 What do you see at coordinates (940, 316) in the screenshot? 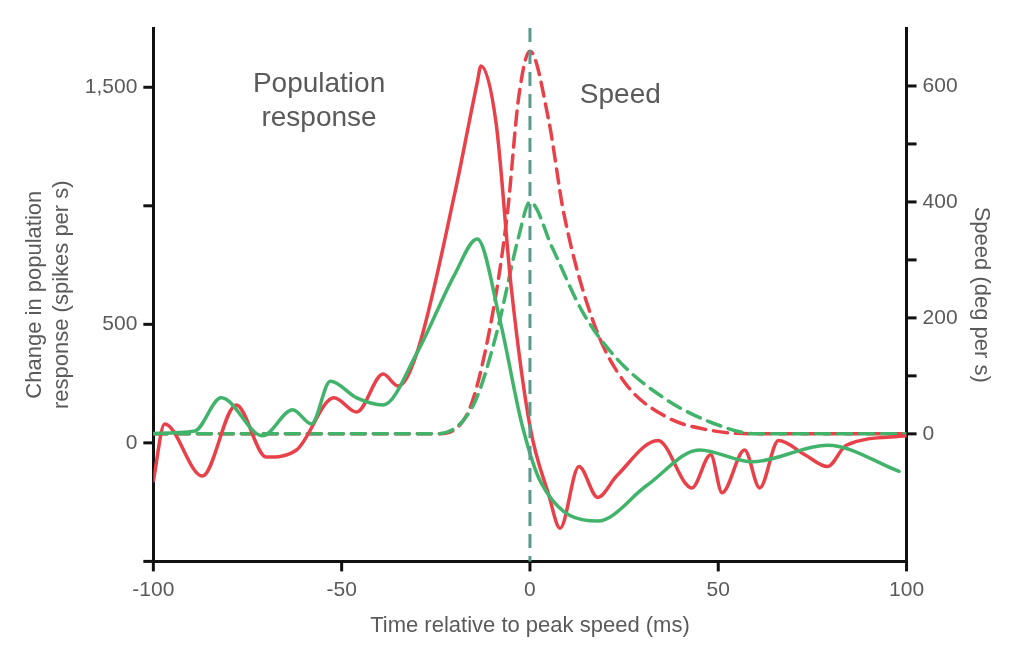
I see `y2-tick-label: 200` at bounding box center [940, 316].